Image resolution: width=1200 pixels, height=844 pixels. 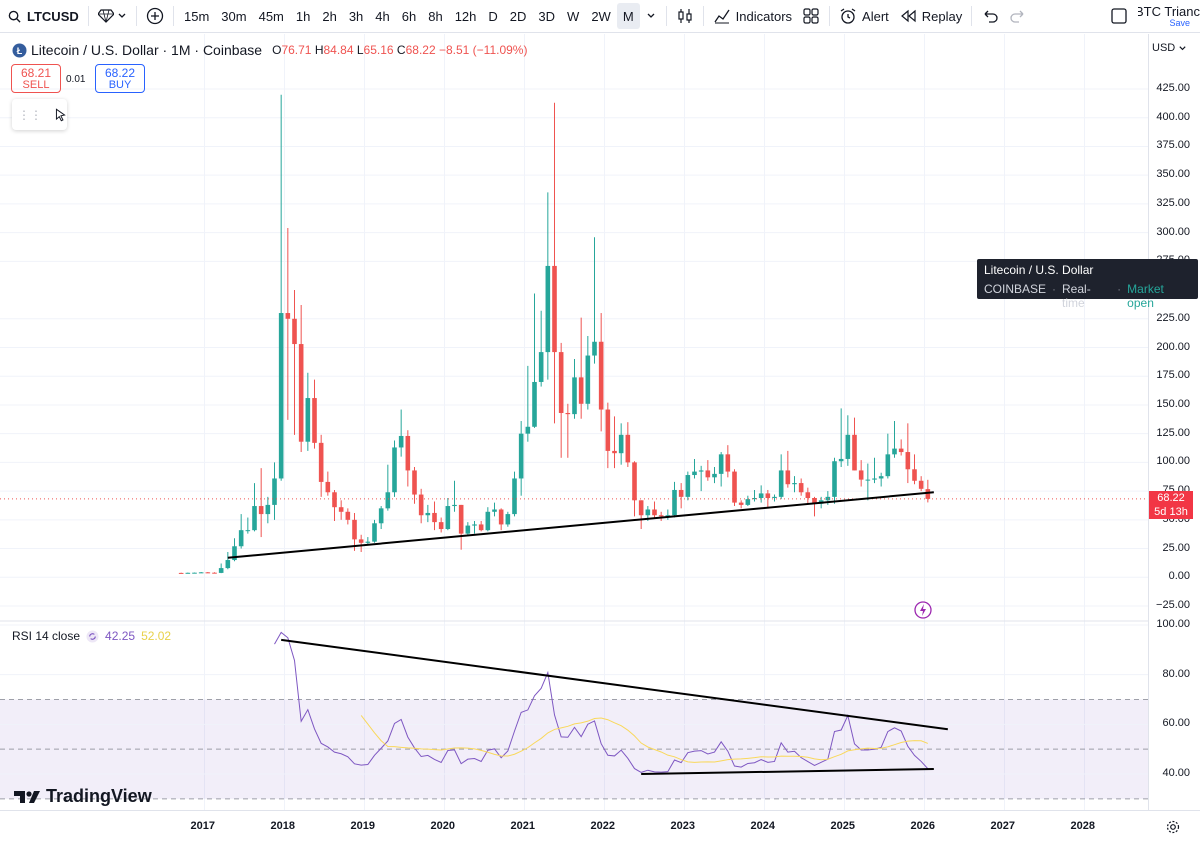 I want to click on sell-button: 68.21 SELL, so click(x=36, y=78).